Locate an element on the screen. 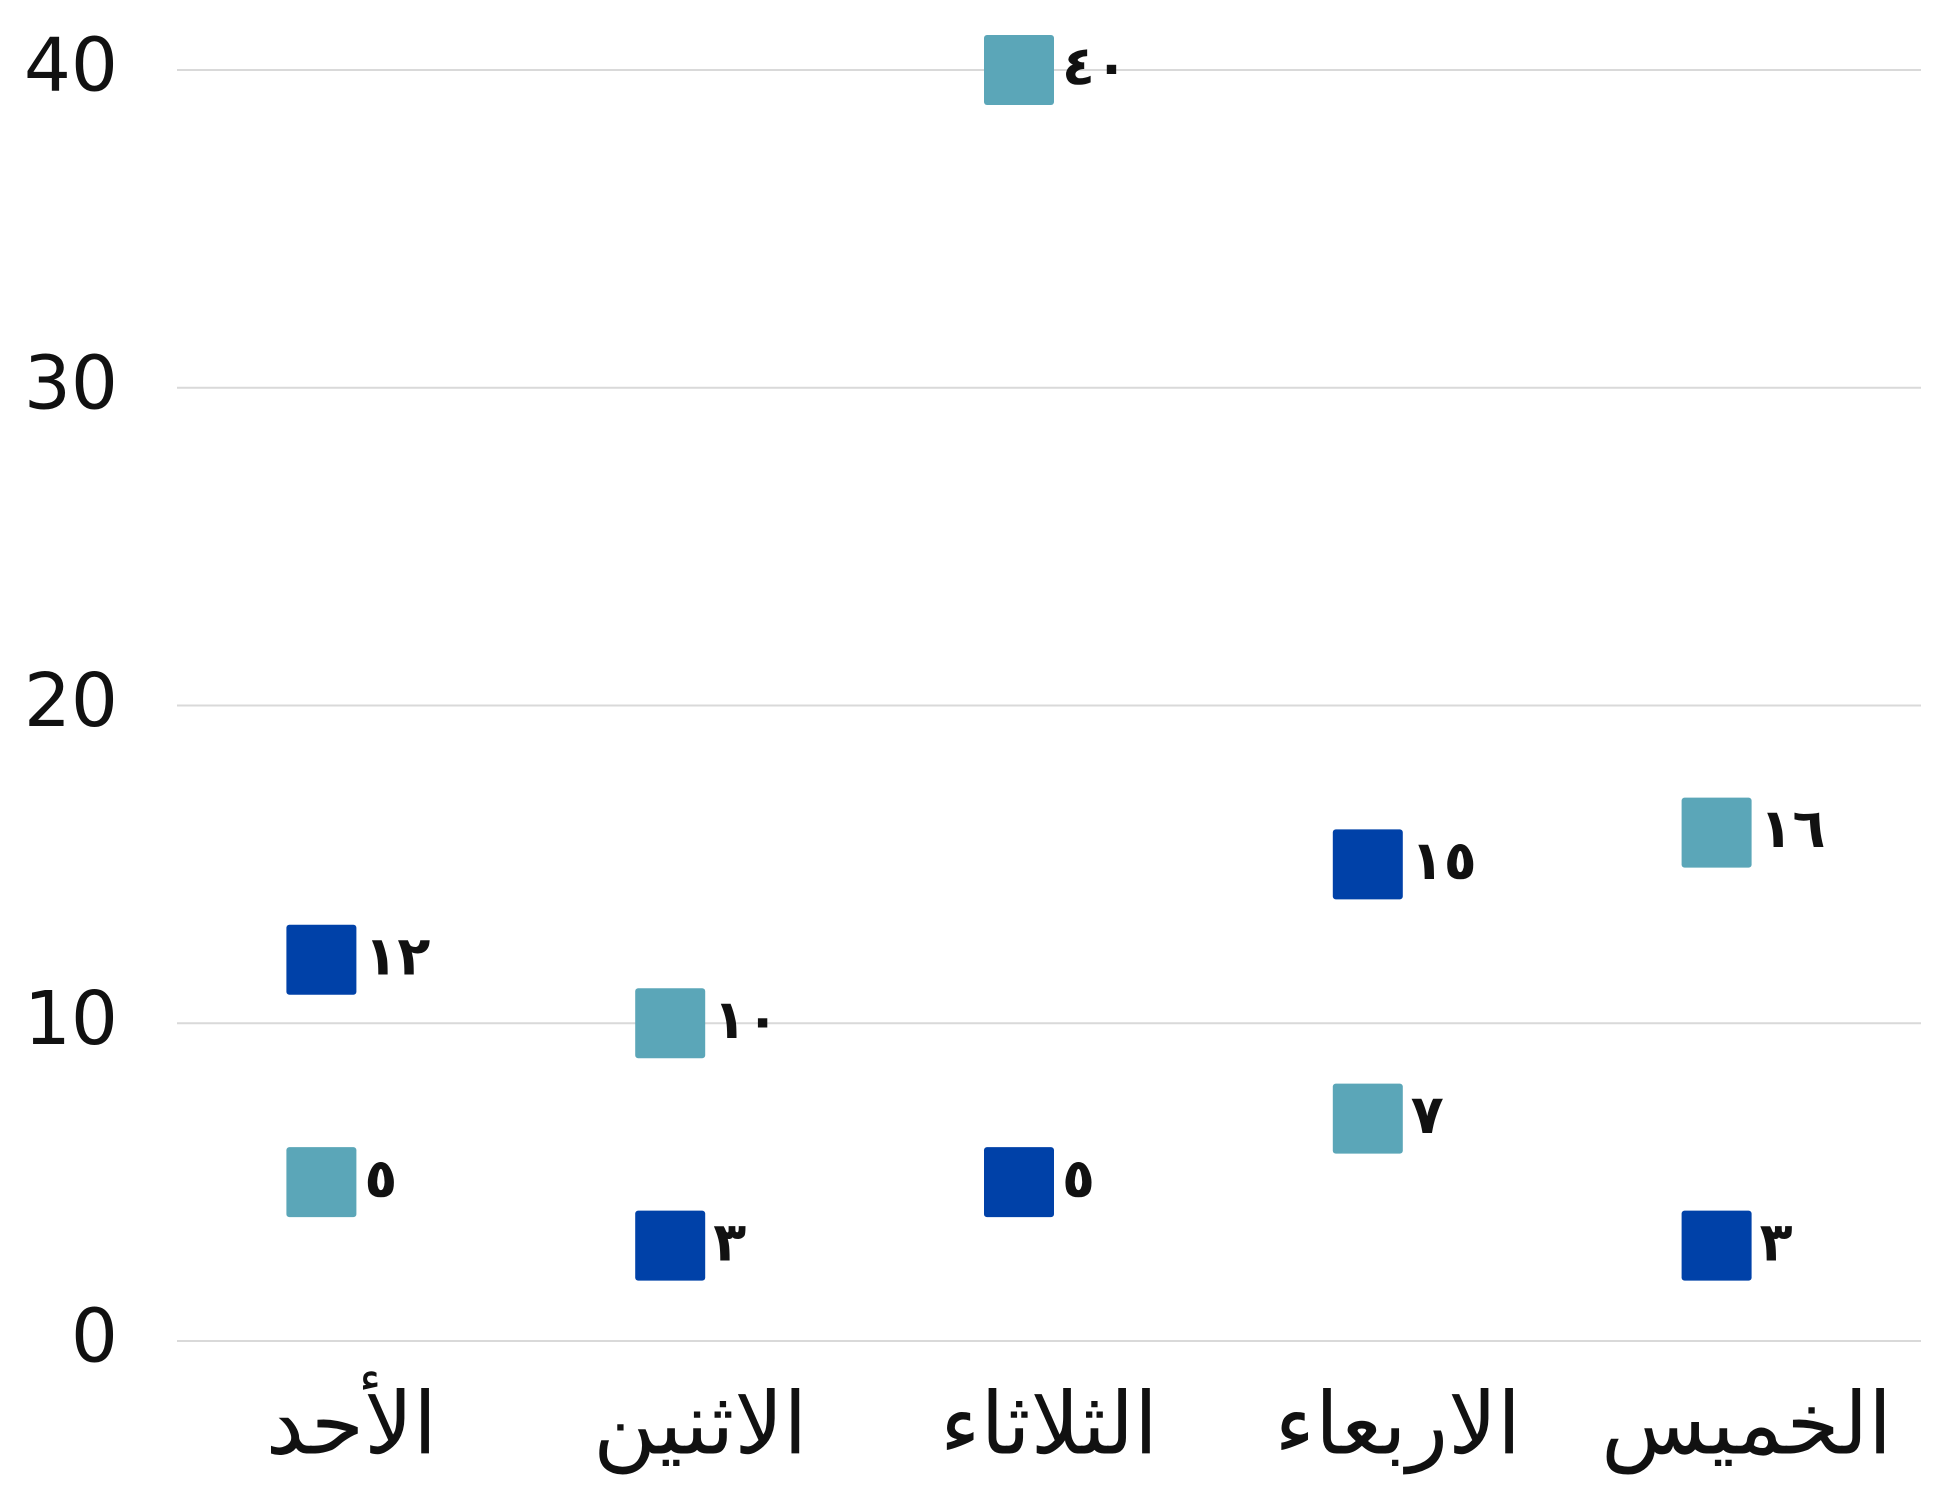 This screenshot has width=1946, height=1488. x-tick-label: الاربعاء is located at coordinates (1398, 1424).